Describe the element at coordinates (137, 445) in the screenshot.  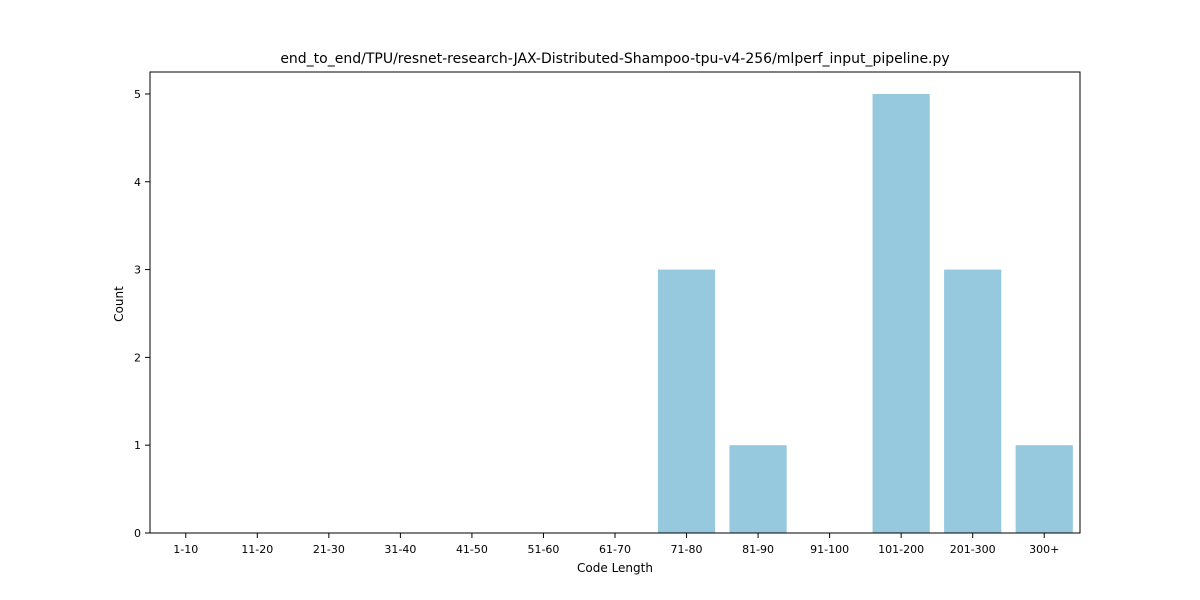
I see `y-tick-label: 1` at that location.